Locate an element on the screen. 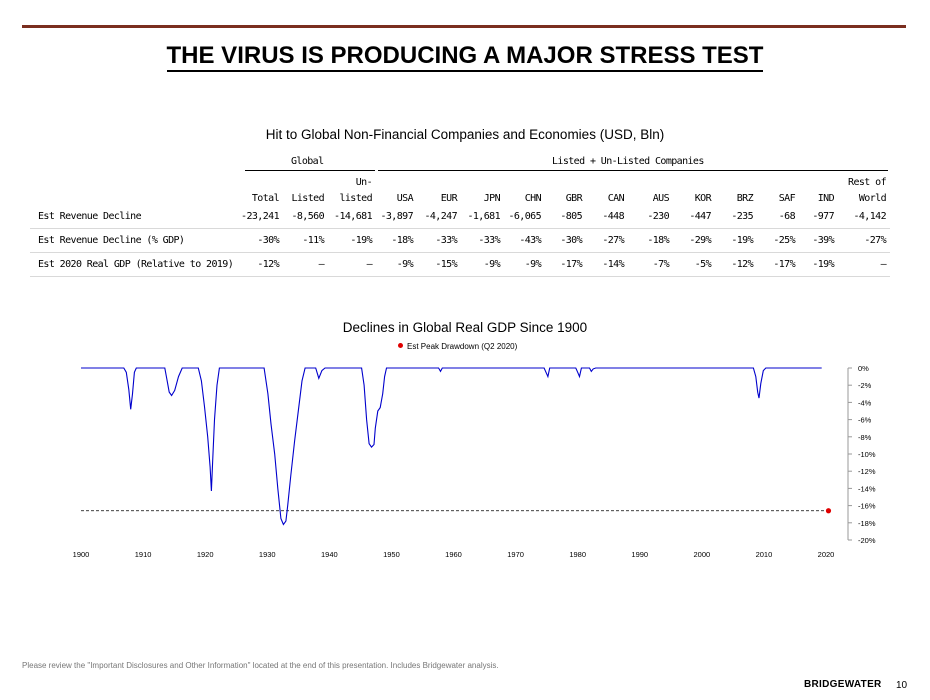  y-tick-label: -20% is located at coordinates (867, 540).